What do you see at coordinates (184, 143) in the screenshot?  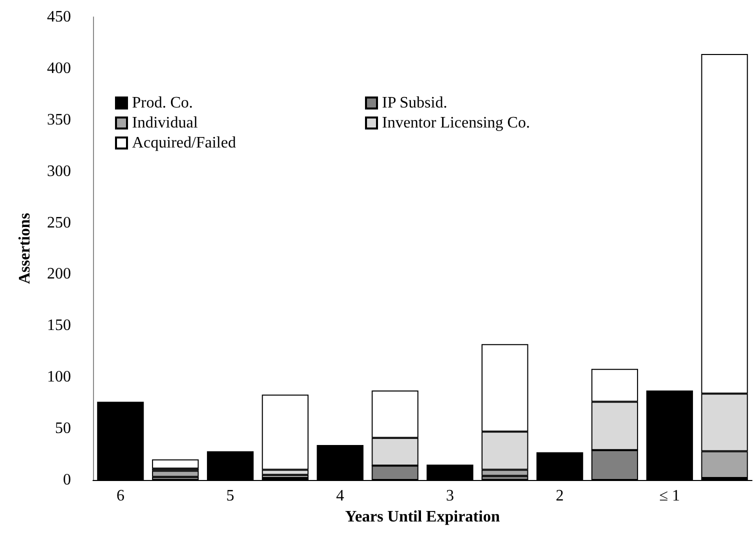 I see `legend-label: Acquired/Failed` at bounding box center [184, 143].